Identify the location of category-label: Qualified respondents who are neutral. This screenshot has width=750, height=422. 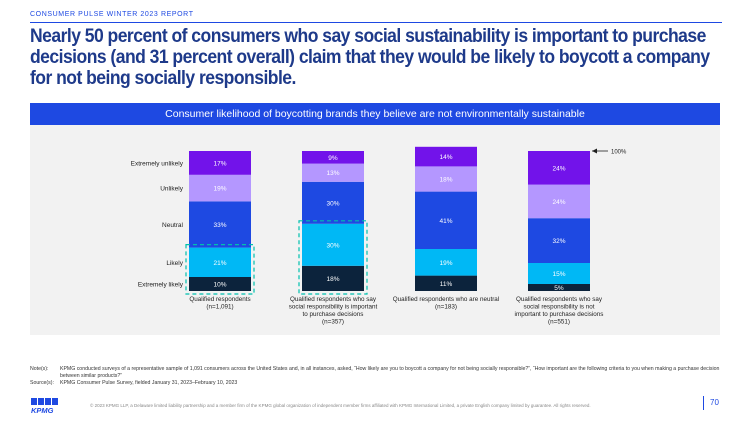
(446, 299).